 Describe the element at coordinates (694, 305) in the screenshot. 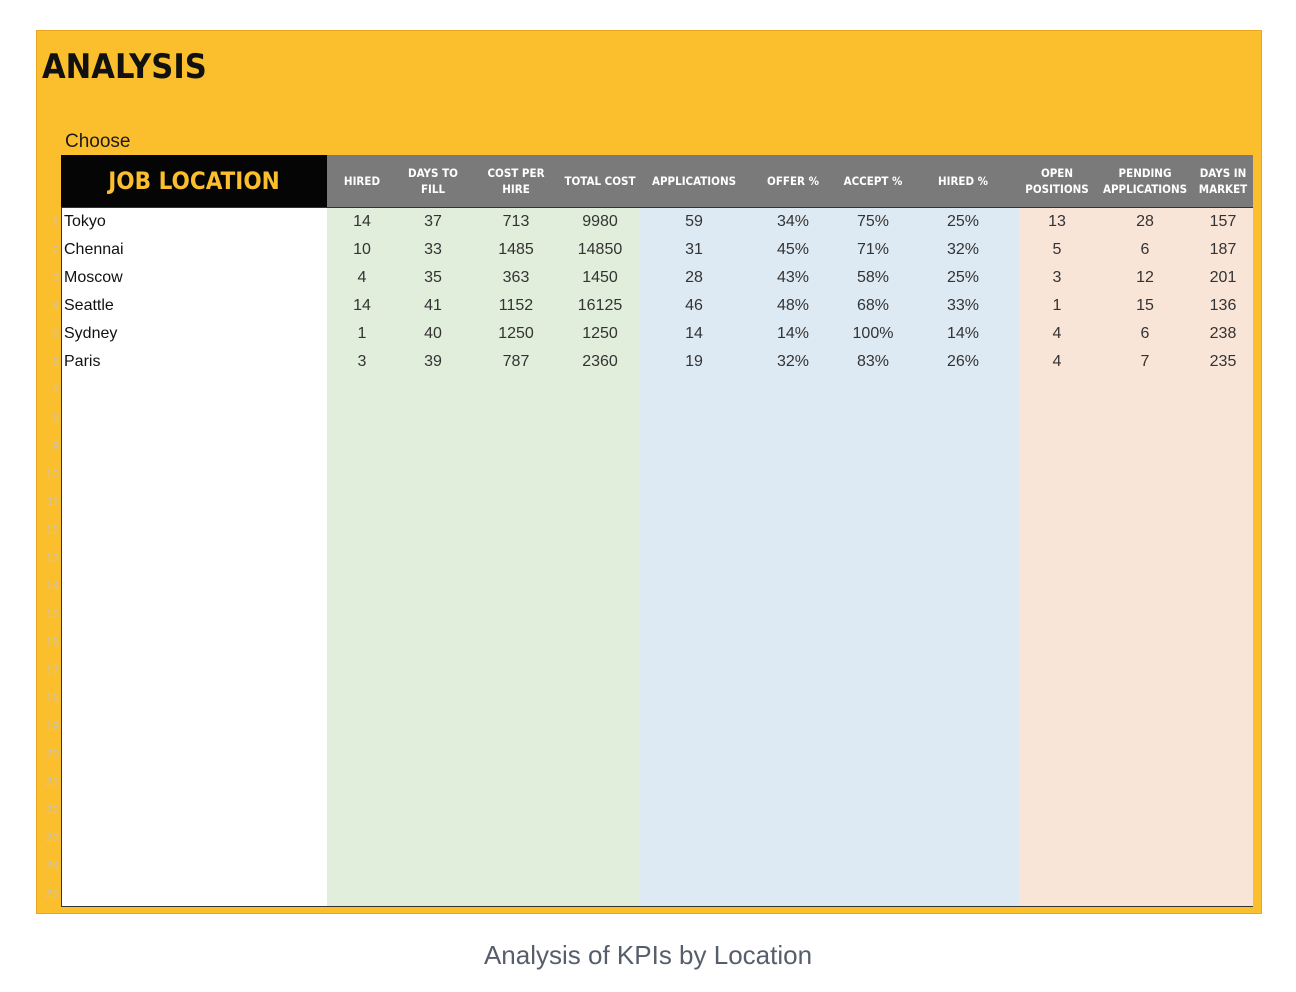

I see `applications-cell: 46` at that location.